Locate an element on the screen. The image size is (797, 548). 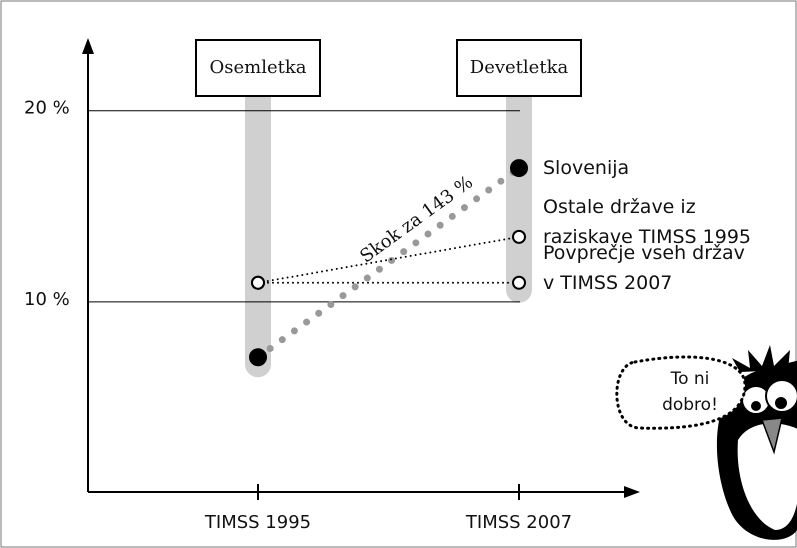
series-label: Slovenija is located at coordinates (586, 168).